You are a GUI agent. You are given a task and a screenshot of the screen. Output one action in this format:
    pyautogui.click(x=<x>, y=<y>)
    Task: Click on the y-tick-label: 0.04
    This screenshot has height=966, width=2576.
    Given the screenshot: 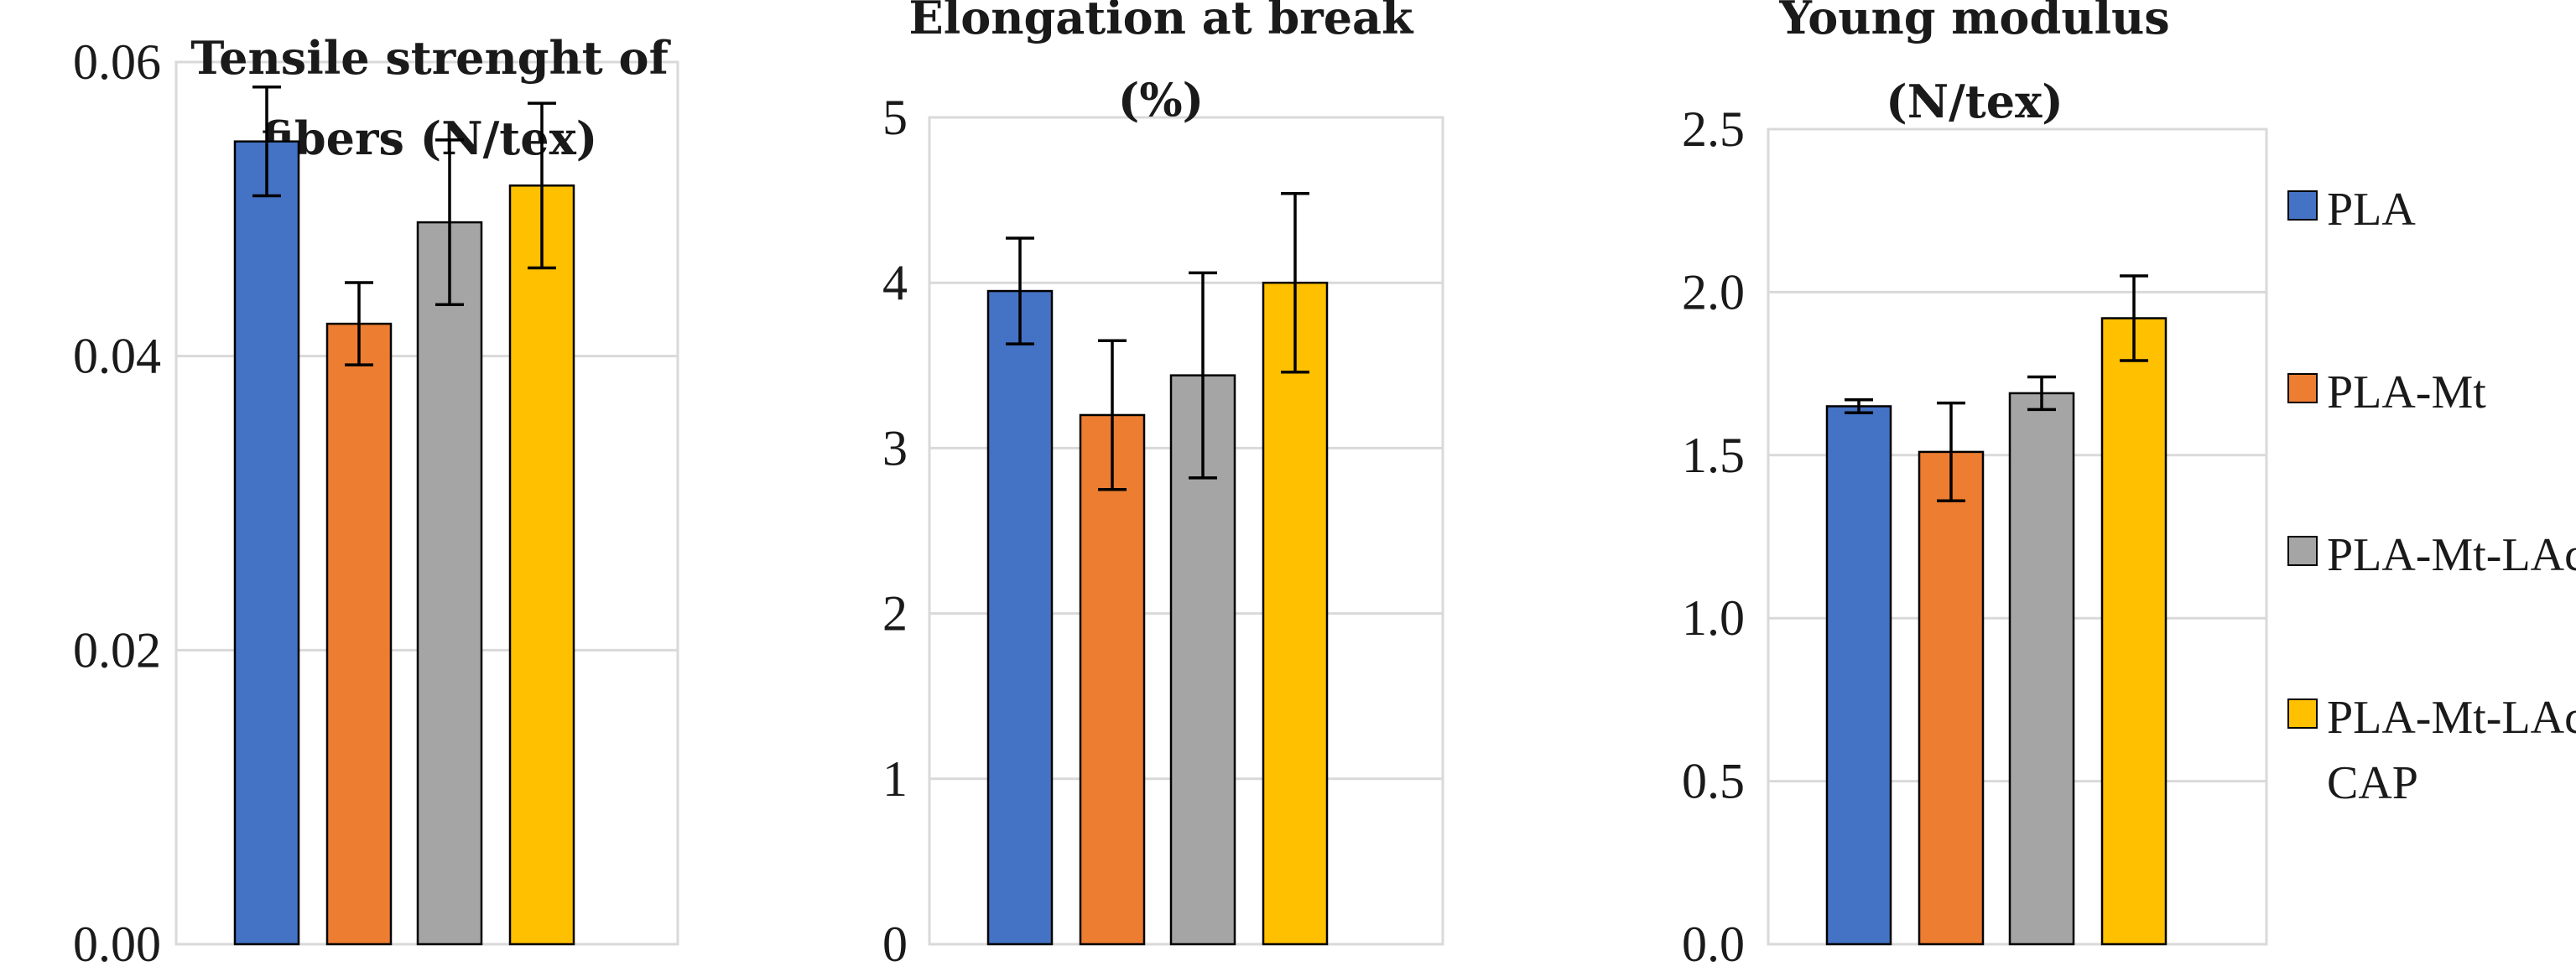 What is the action you would take?
    pyautogui.click(x=117, y=356)
    